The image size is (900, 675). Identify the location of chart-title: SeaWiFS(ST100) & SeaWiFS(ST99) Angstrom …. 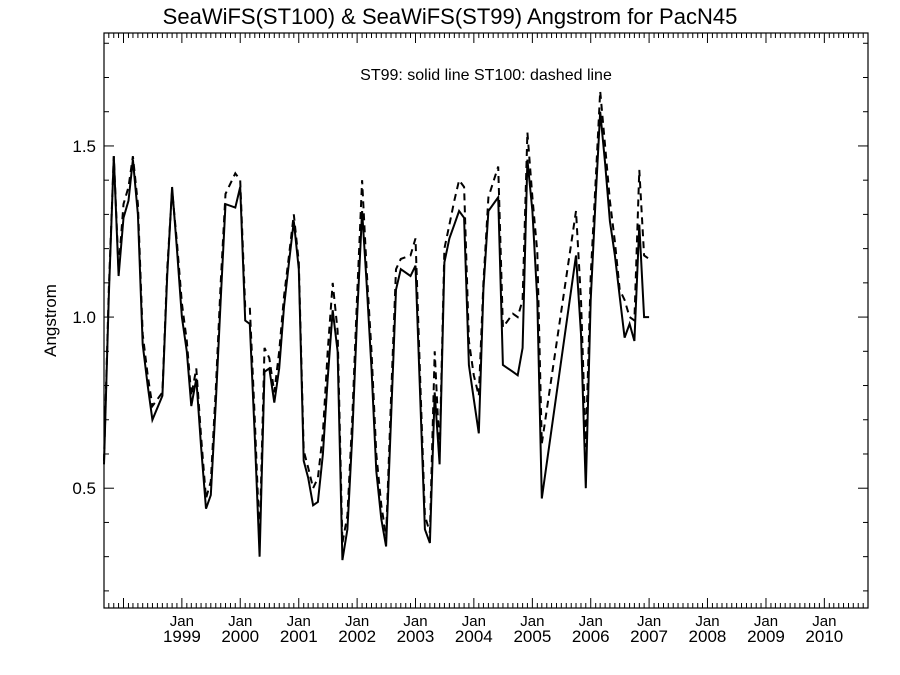
(450, 16).